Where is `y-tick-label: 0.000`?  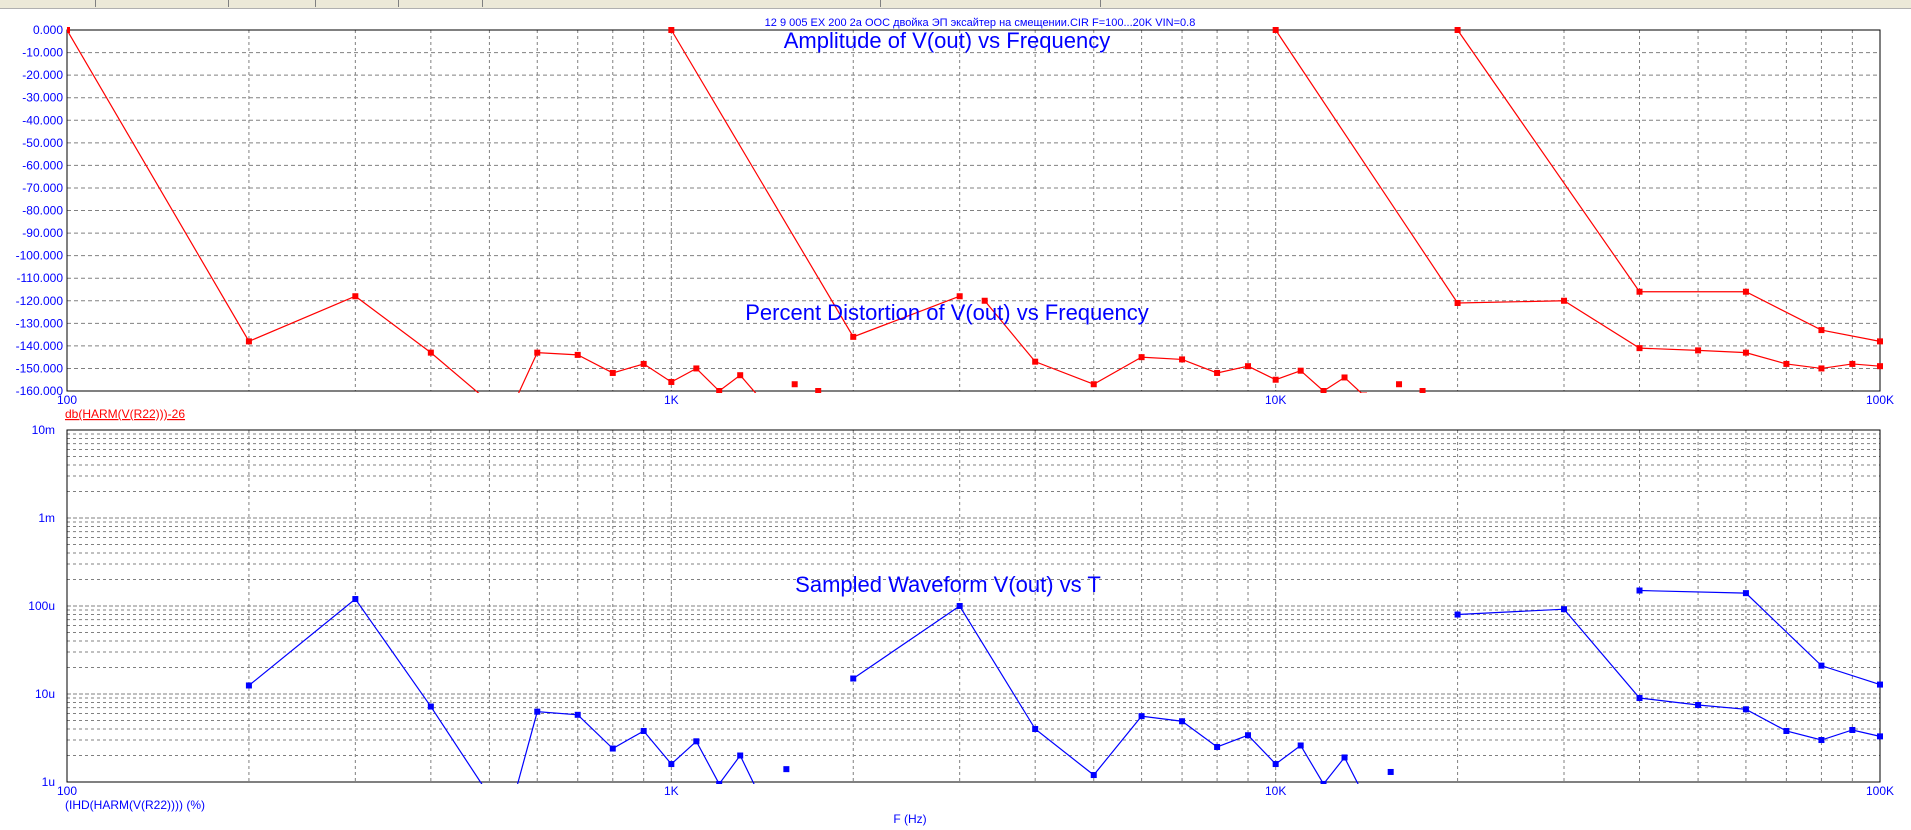
y-tick-label: 0.000 is located at coordinates (48, 30).